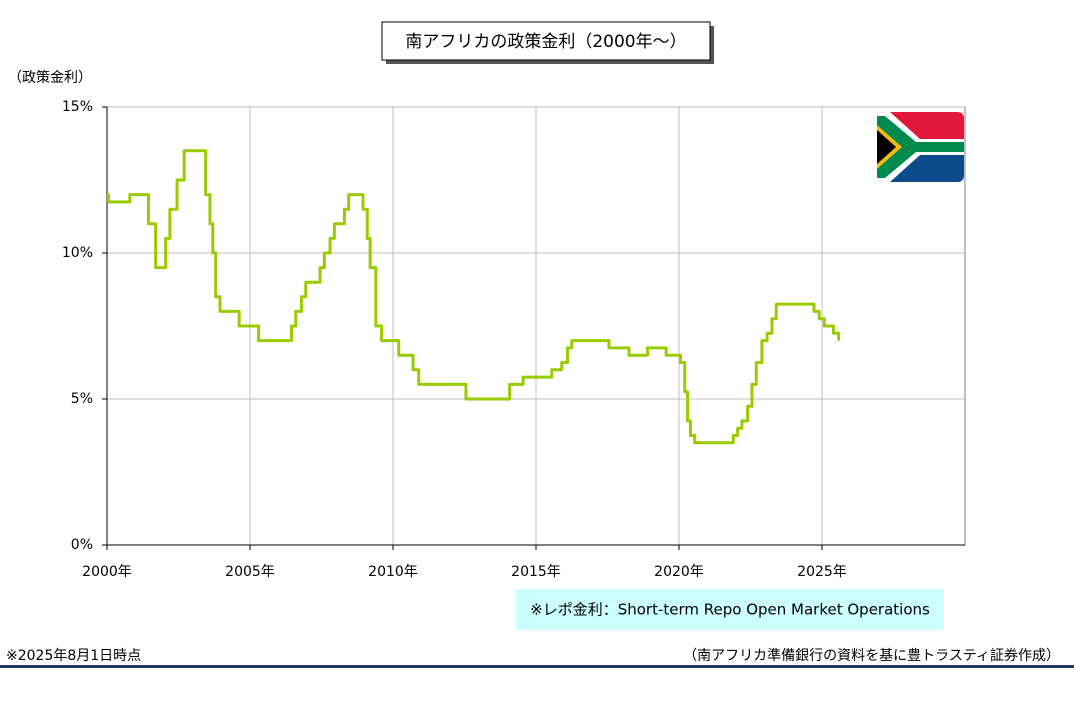  I want to click on source: （南アフリカ準備銀行の資料を基に豊トラスティ証券作成）, so click(871, 655).